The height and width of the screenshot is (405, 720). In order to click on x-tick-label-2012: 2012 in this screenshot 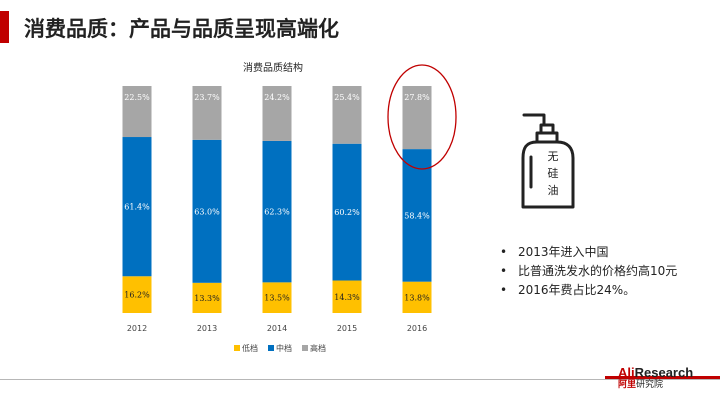, I will do `click(137, 328)`.